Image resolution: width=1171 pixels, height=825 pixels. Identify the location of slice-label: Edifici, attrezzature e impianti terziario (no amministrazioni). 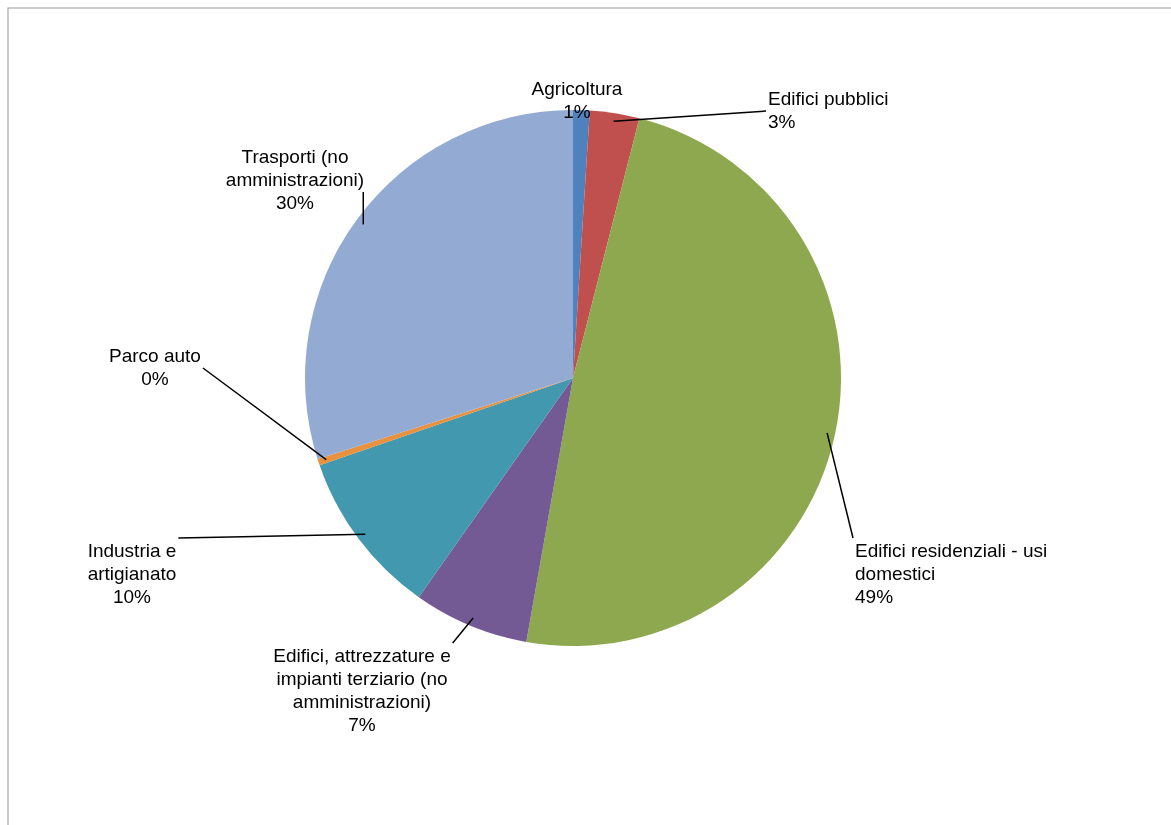
(362, 678).